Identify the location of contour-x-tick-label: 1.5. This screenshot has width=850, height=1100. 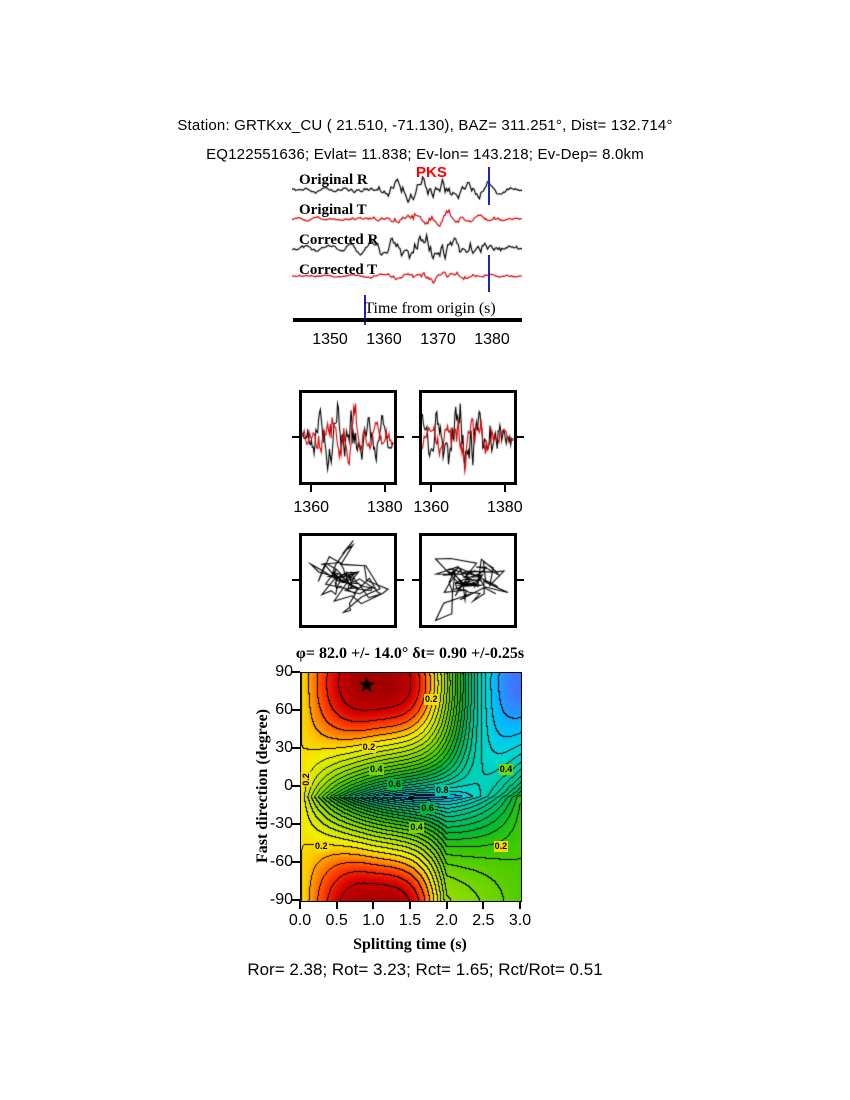
(410, 920).